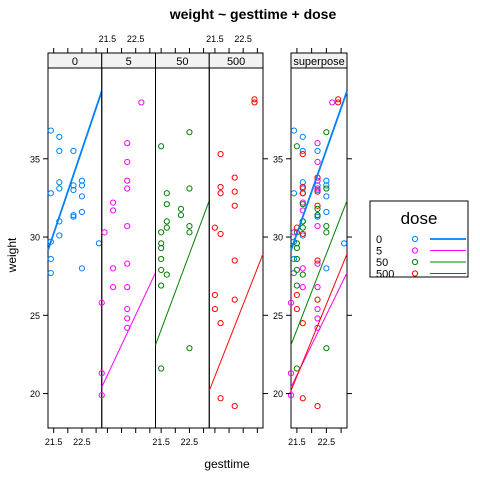 The width and height of the screenshot is (480, 485). What do you see at coordinates (319, 273) in the screenshot?
I see `superpose-fit-line-segment` at bounding box center [319, 273].